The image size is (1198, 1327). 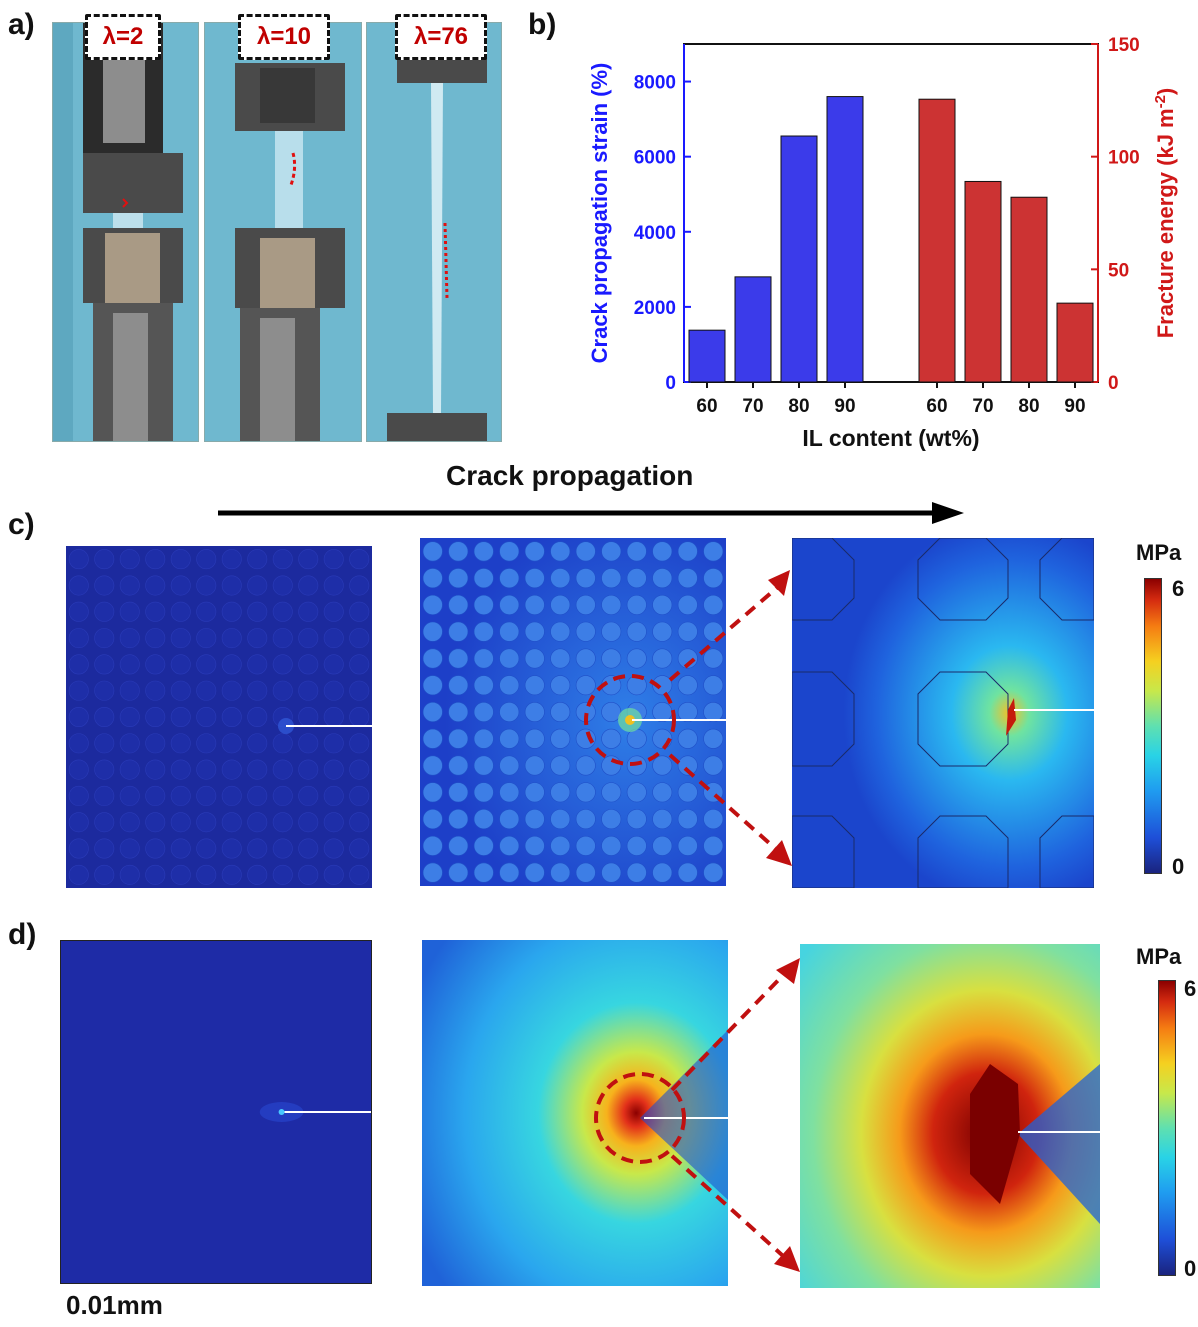 I want to click on homogeneous-zoom, so click(x=950, y=1116).